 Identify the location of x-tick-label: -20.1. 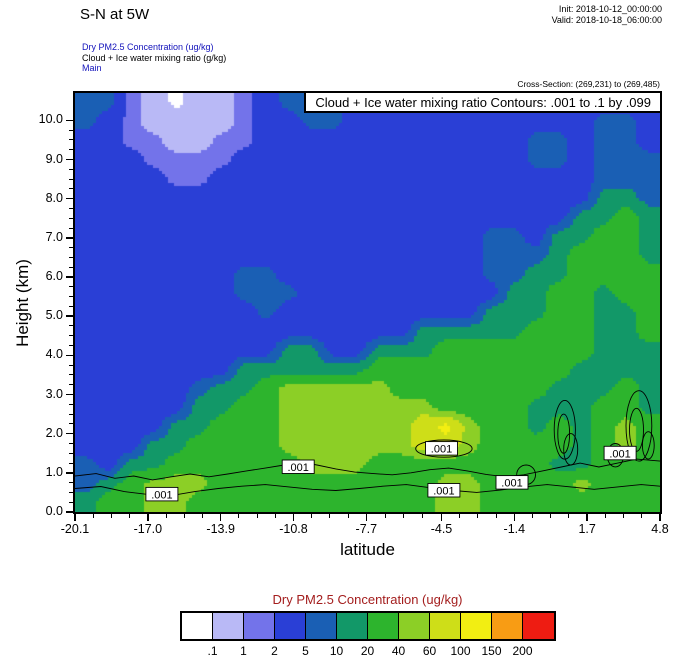
(75, 529).